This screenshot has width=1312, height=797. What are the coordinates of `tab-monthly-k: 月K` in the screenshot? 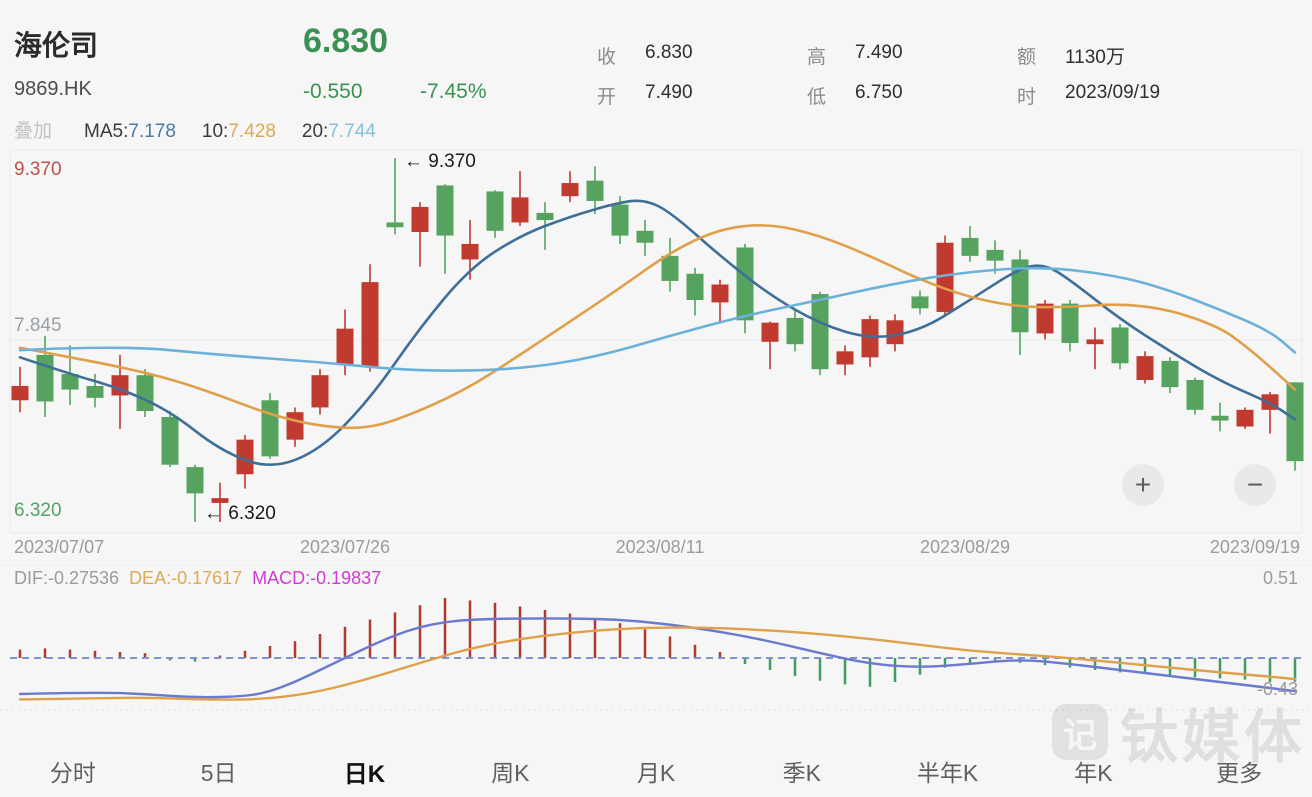 It's located at (656, 773).